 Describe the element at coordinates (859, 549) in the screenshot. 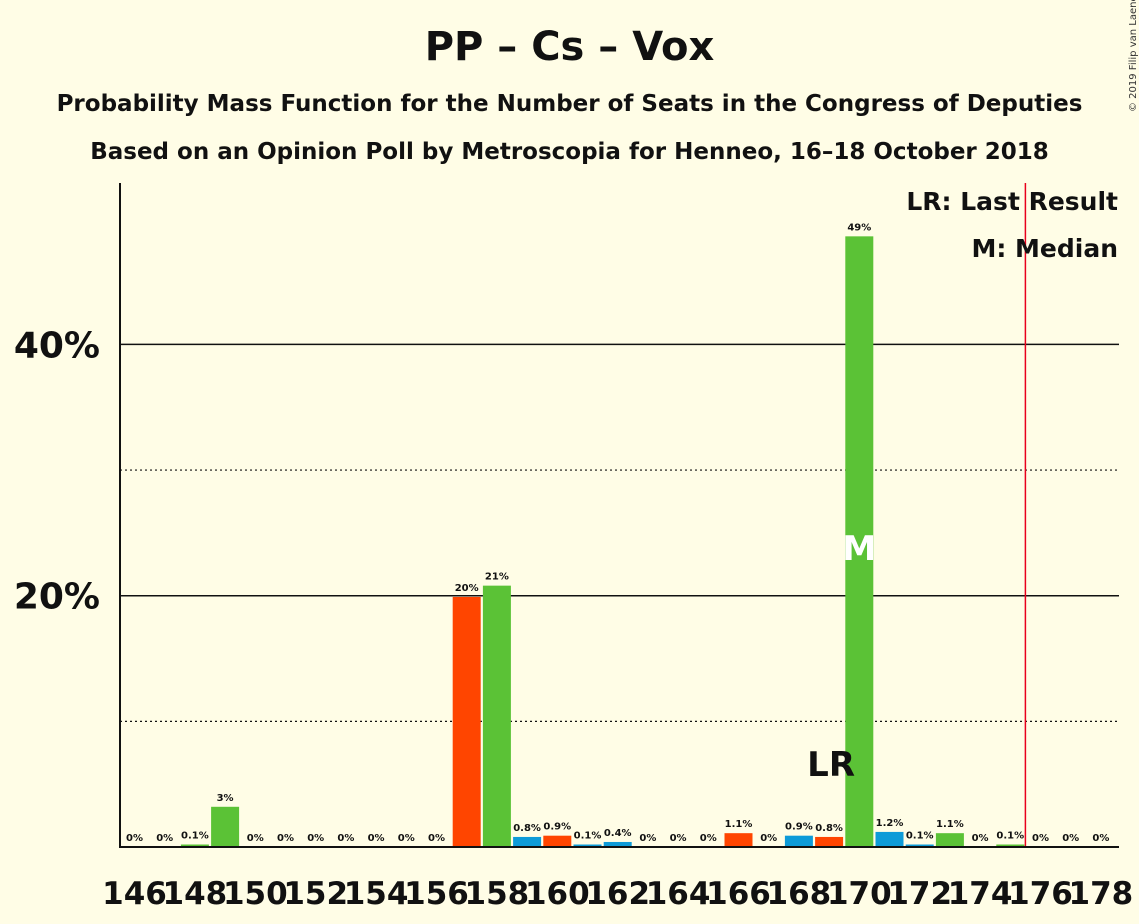

I see `median-marker: M` at that location.